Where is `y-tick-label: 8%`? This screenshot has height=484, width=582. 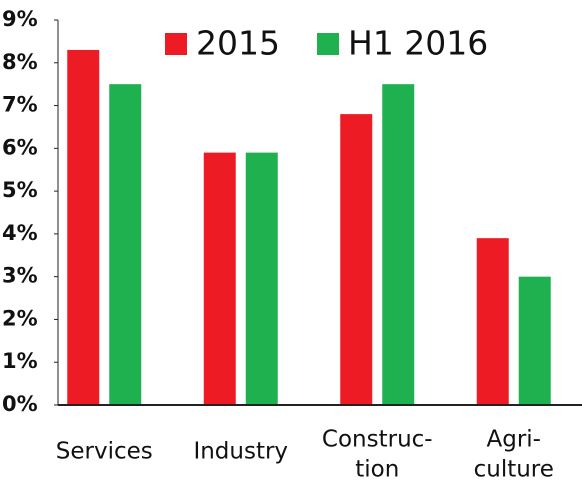 y-tick-label: 8% is located at coordinates (20, 62).